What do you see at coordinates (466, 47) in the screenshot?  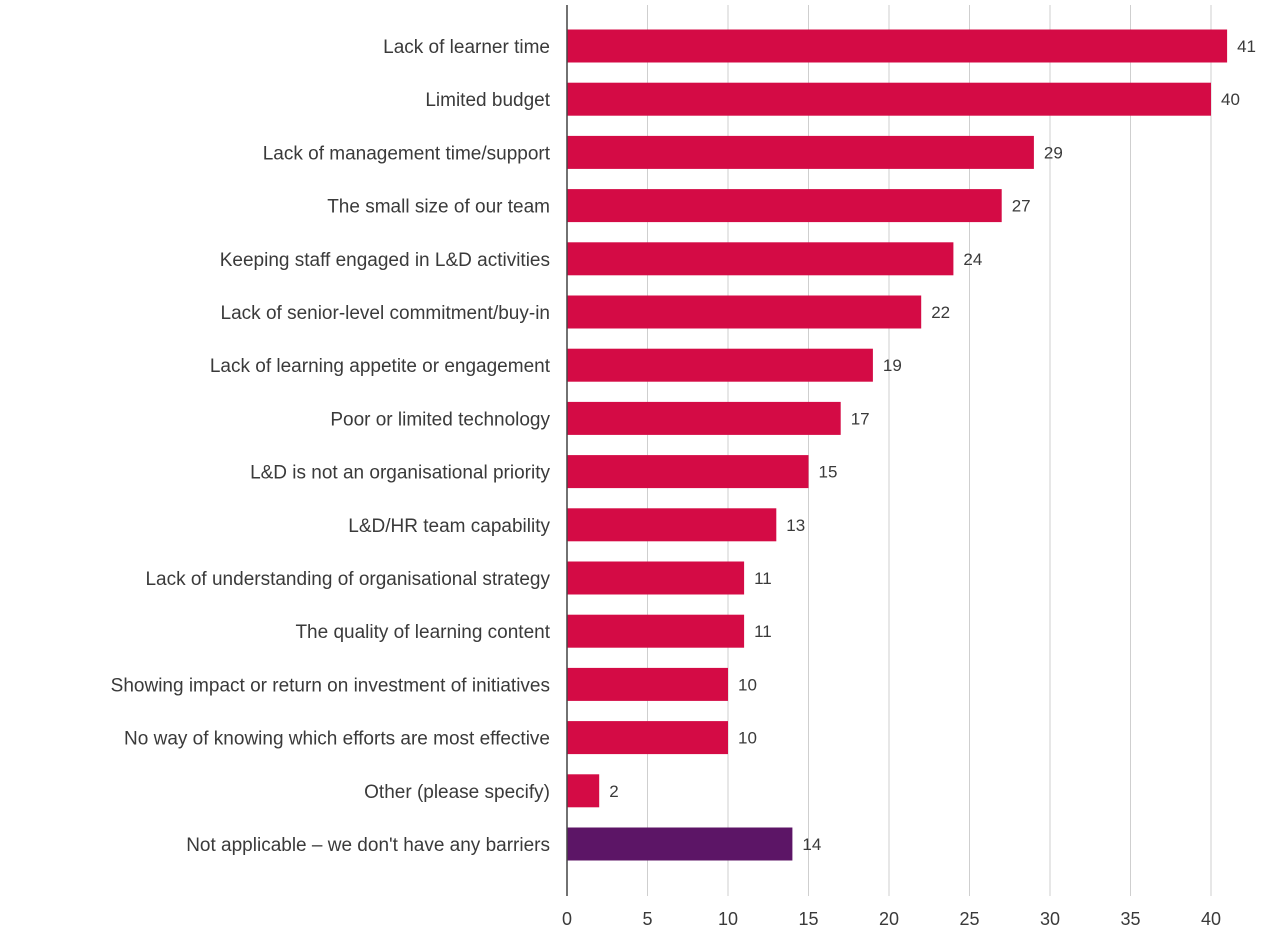 I see `category-label: Lack of learner time` at bounding box center [466, 47].